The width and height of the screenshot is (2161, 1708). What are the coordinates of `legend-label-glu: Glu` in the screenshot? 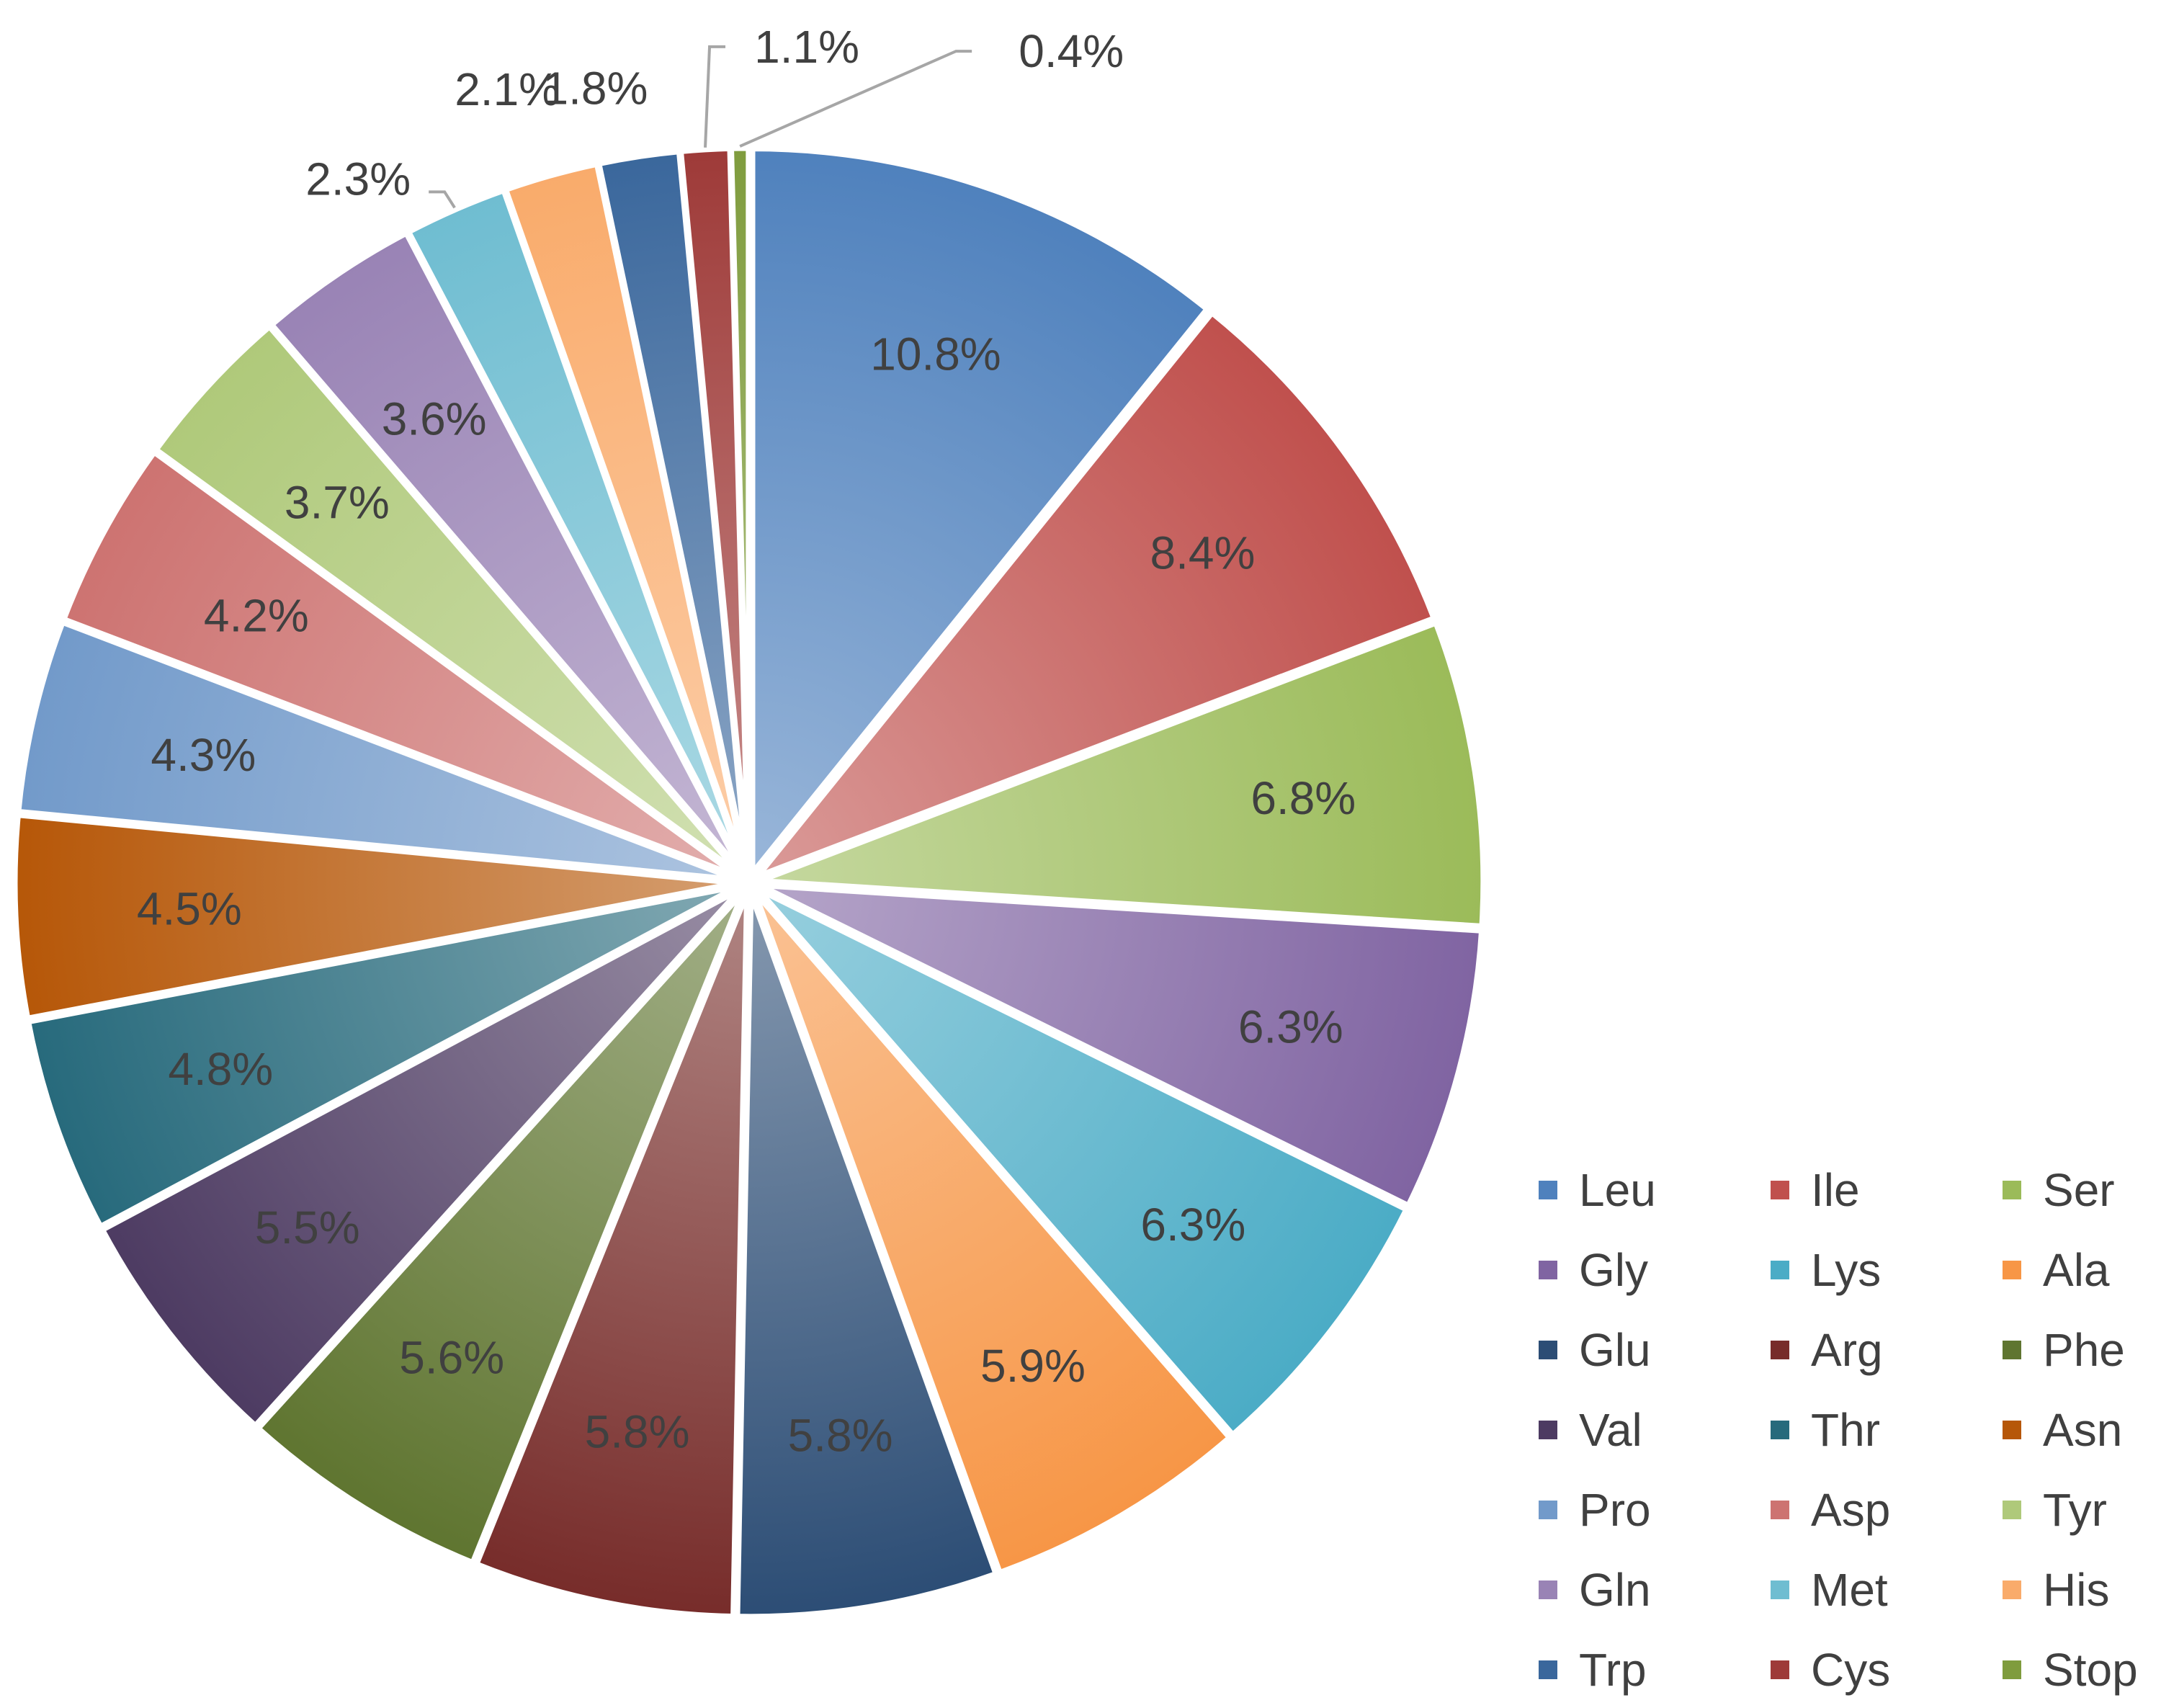 It's located at (1615, 1350).